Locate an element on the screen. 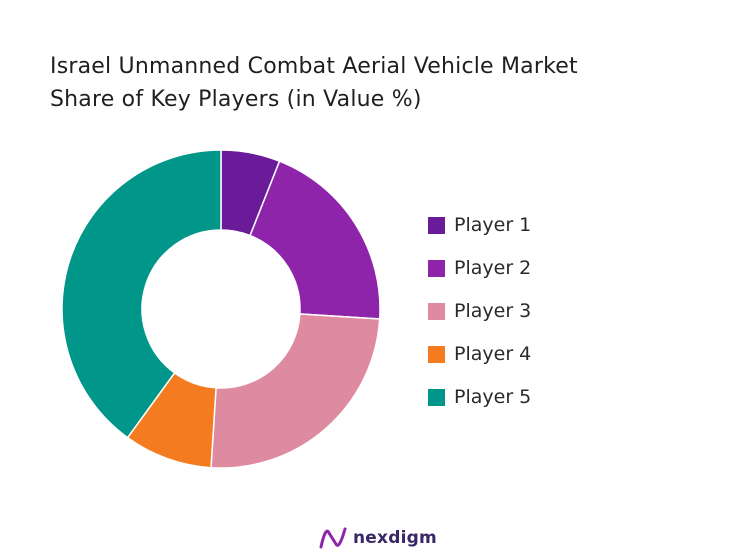 This screenshot has height=554, width=741. nexdigm-logo-icon is located at coordinates (333, 538).